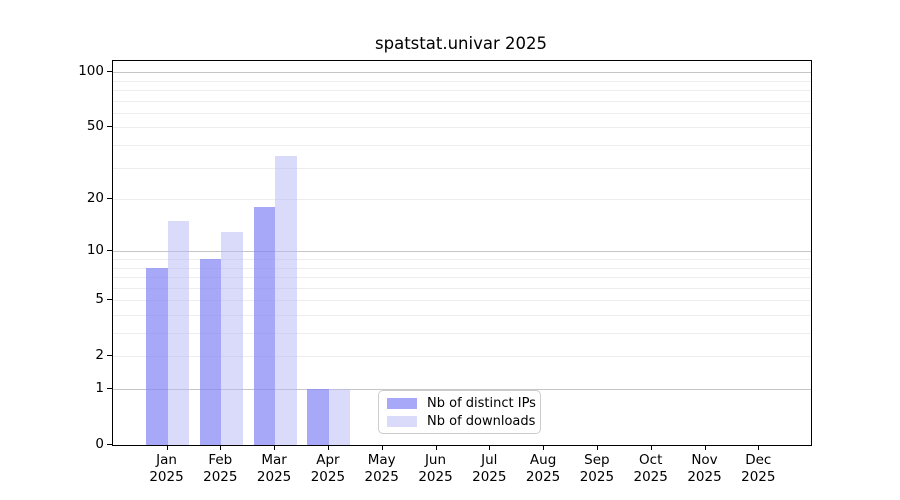 The width and height of the screenshot is (900, 500). Describe the element at coordinates (481, 421) in the screenshot. I see `legend-label-downloads: Nb of downloads` at that location.